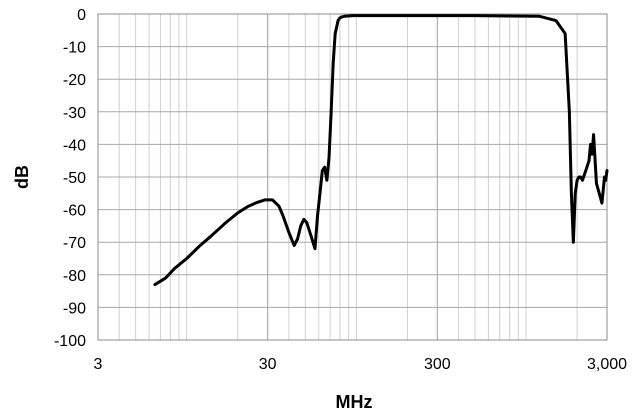 The height and width of the screenshot is (414, 644). Describe the element at coordinates (22, 177) in the screenshot. I see `y-axis-title: dB` at that location.